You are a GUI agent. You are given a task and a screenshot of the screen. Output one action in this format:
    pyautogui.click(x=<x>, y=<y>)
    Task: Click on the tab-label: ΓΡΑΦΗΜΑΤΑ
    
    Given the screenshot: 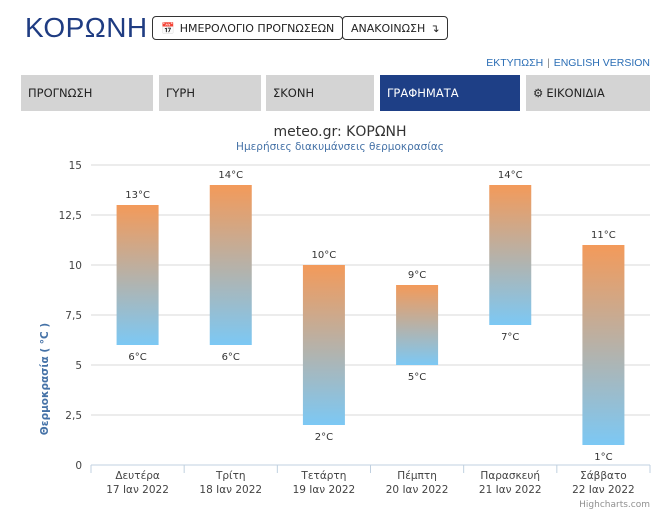 What is the action you would take?
    pyautogui.click(x=423, y=93)
    